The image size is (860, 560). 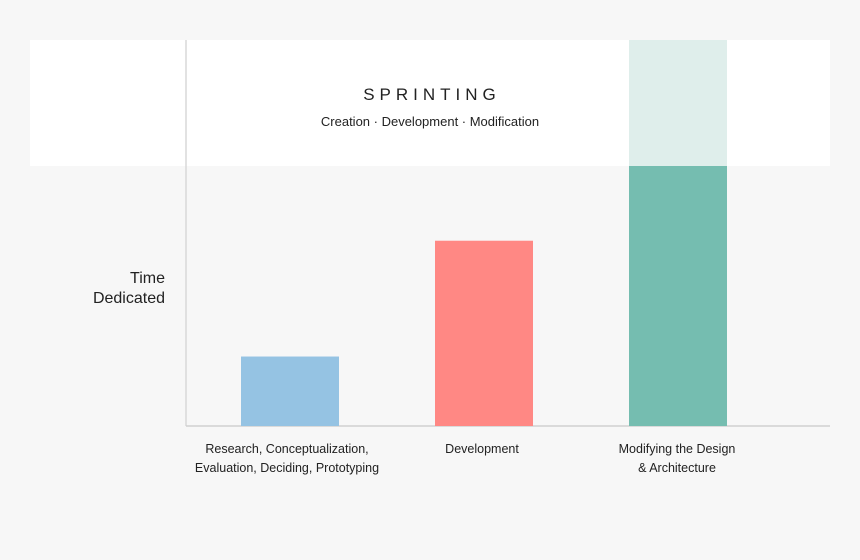 I want to click on category-label-1-line-1: Research, Conceptualization,, so click(x=286, y=449).